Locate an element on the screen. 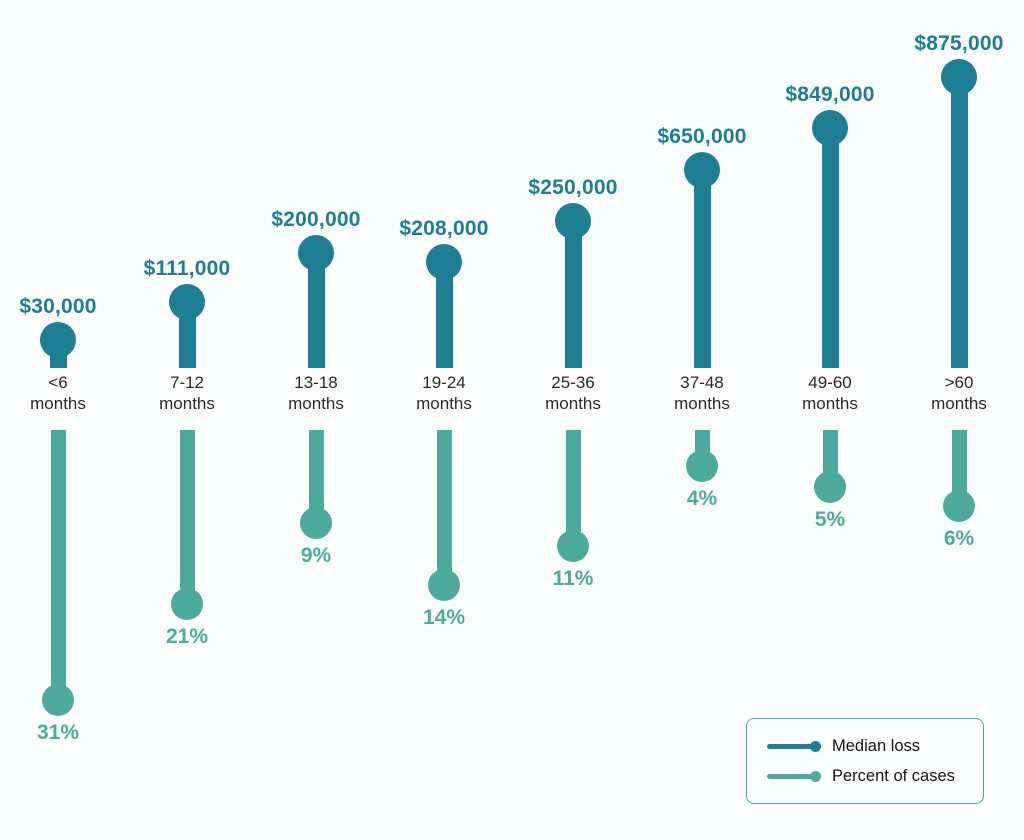 This screenshot has width=1024, height=840. category-label: 37-48 months is located at coordinates (702, 393).